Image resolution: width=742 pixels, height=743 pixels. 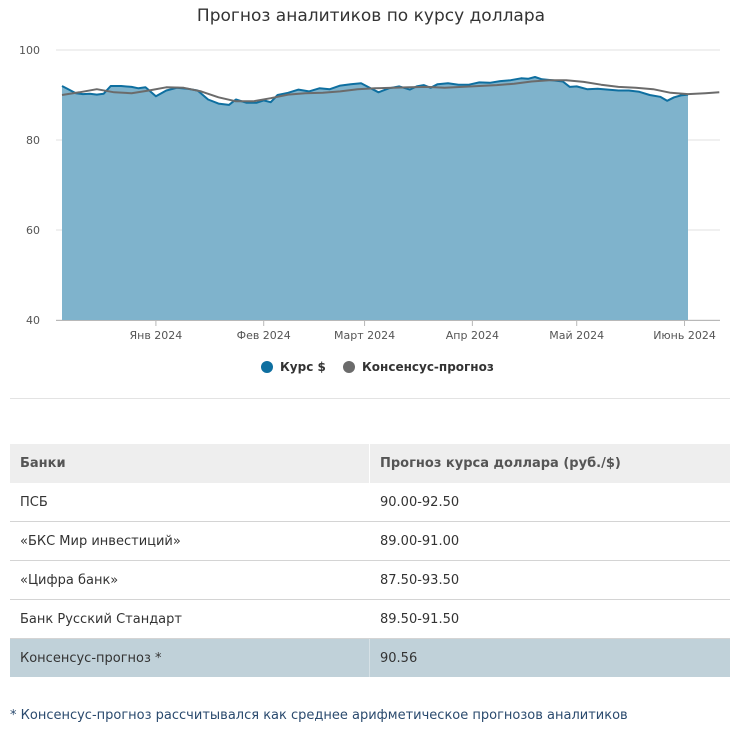 I want to click on chart-legend: Курс $ Консенсус-прогноз, so click(x=377, y=367).